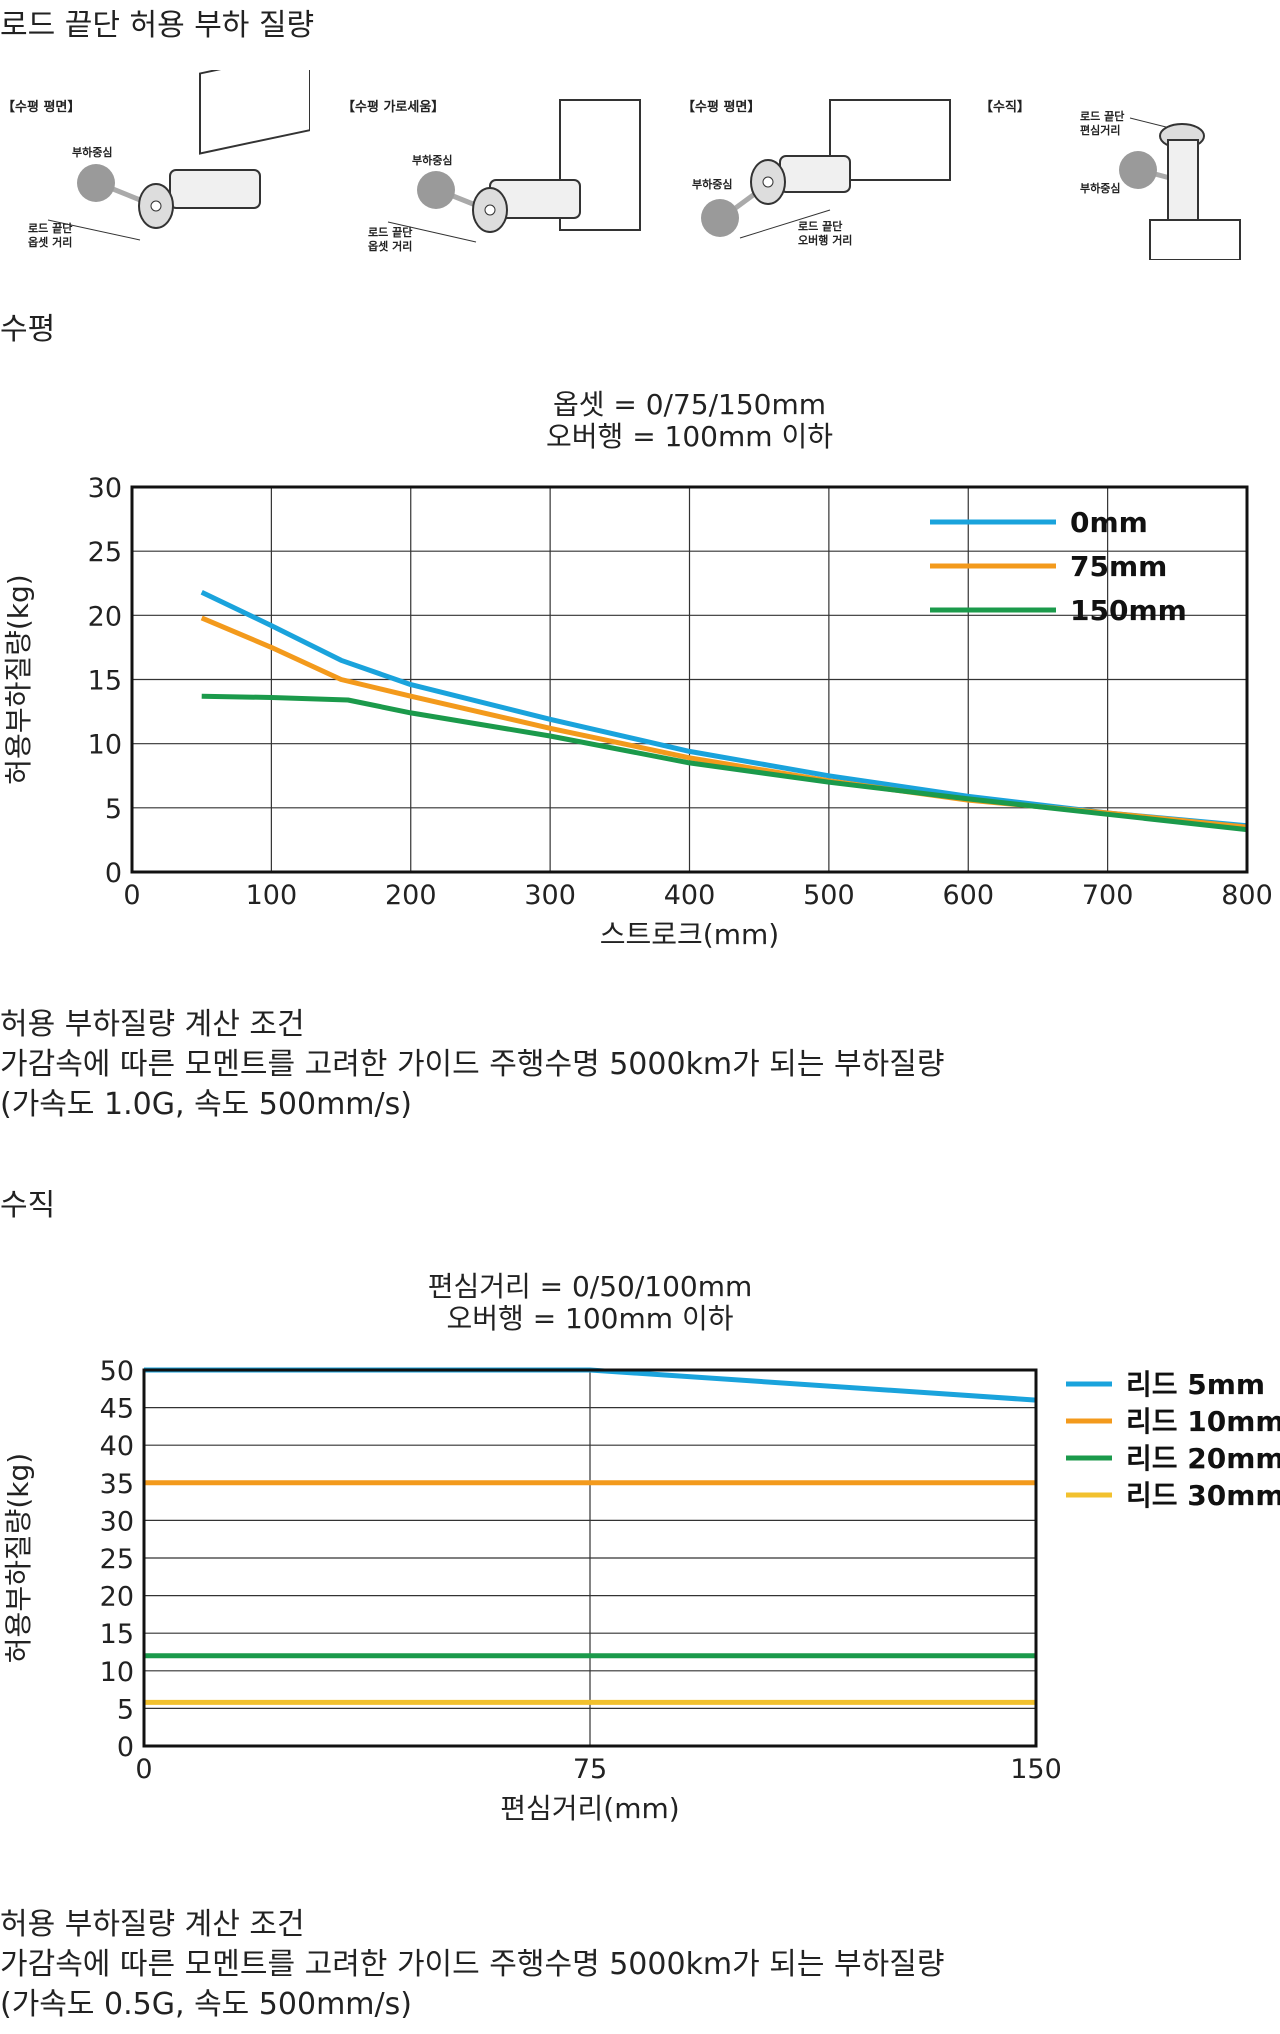  Describe the element at coordinates (28, 329) in the screenshot. I see `section-heading-horizontal: 수평` at that location.